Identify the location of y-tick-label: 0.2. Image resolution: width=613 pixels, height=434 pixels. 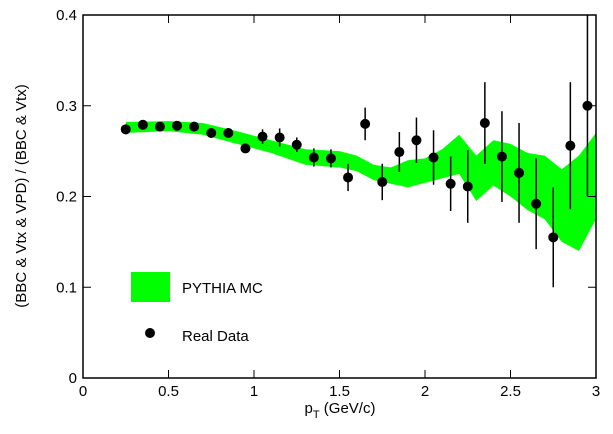
(66, 197).